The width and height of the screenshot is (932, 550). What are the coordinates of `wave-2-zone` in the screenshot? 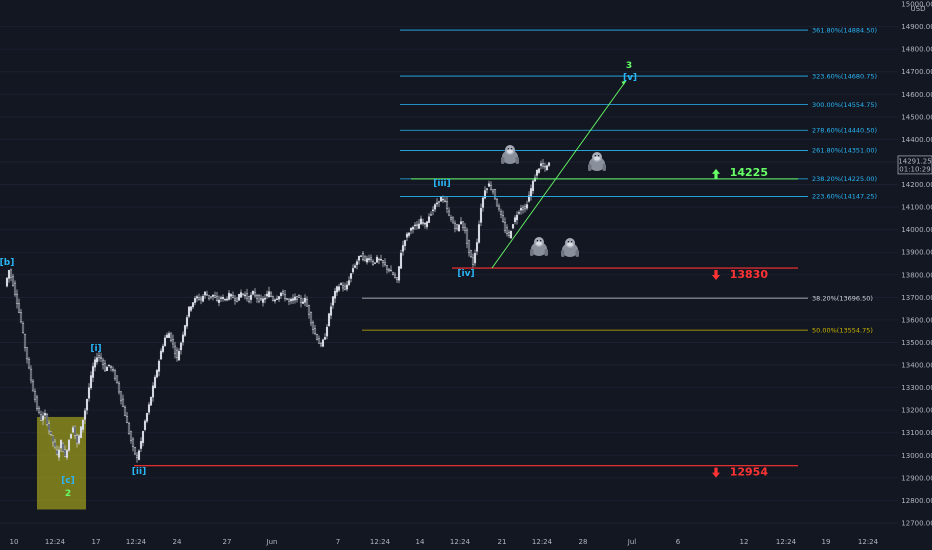 It's located at (61, 463).